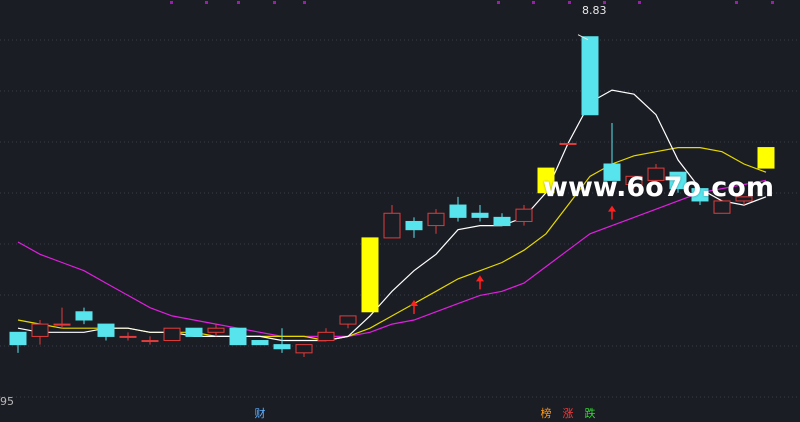 Image resolution: width=800 pixels, height=422 pixels. What do you see at coordinates (546, 413) in the screenshot?
I see `bottom-marker-1: 榜` at bounding box center [546, 413].